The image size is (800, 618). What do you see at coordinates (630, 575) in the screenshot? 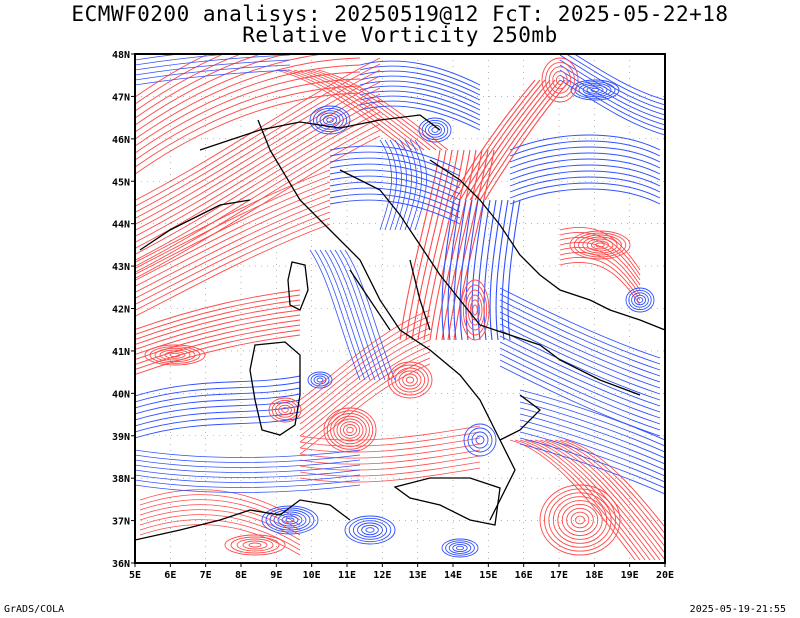
I see `lon-label: 19E` at bounding box center [630, 575].